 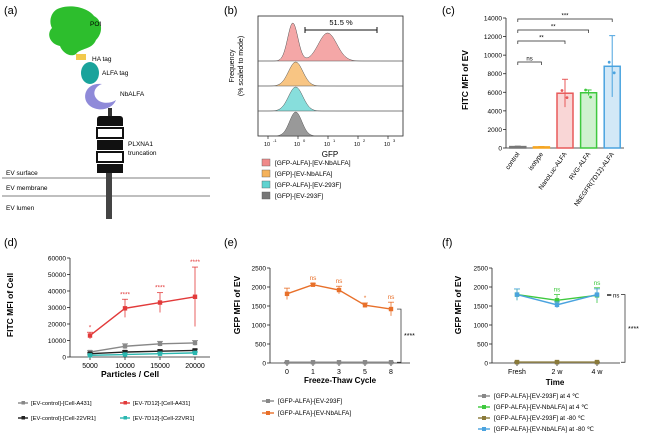 What do you see at coordinates (598, 283) in the screenshot?
I see `f-annotation: ns` at bounding box center [598, 283].